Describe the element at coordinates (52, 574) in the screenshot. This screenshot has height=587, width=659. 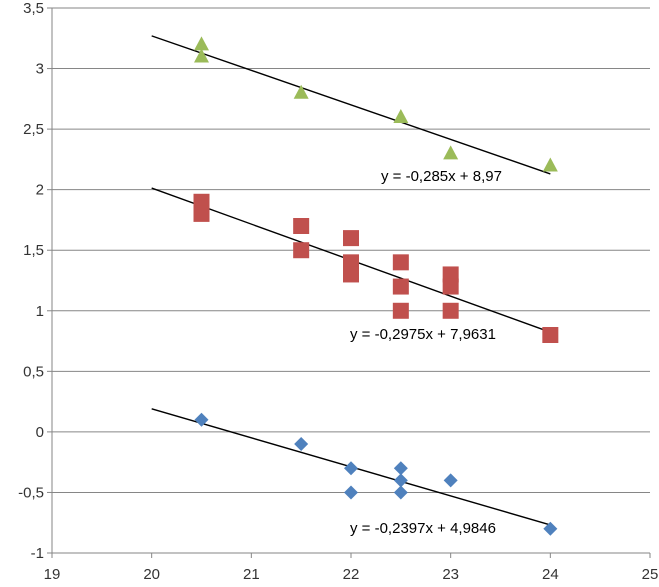
I see `x-tick-label: 19` at that location.